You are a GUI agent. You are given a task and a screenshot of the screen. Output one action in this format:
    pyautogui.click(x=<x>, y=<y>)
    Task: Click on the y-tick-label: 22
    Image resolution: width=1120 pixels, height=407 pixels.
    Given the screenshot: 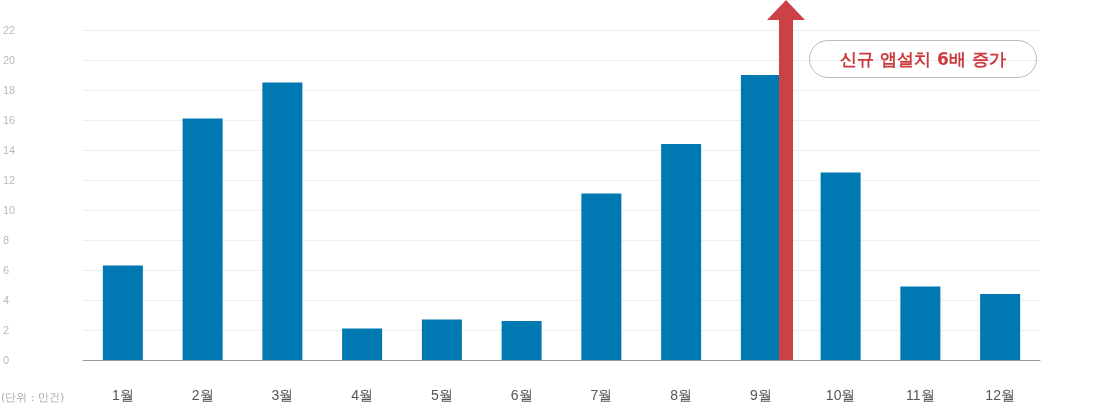 What is the action you would take?
    pyautogui.click(x=9, y=30)
    